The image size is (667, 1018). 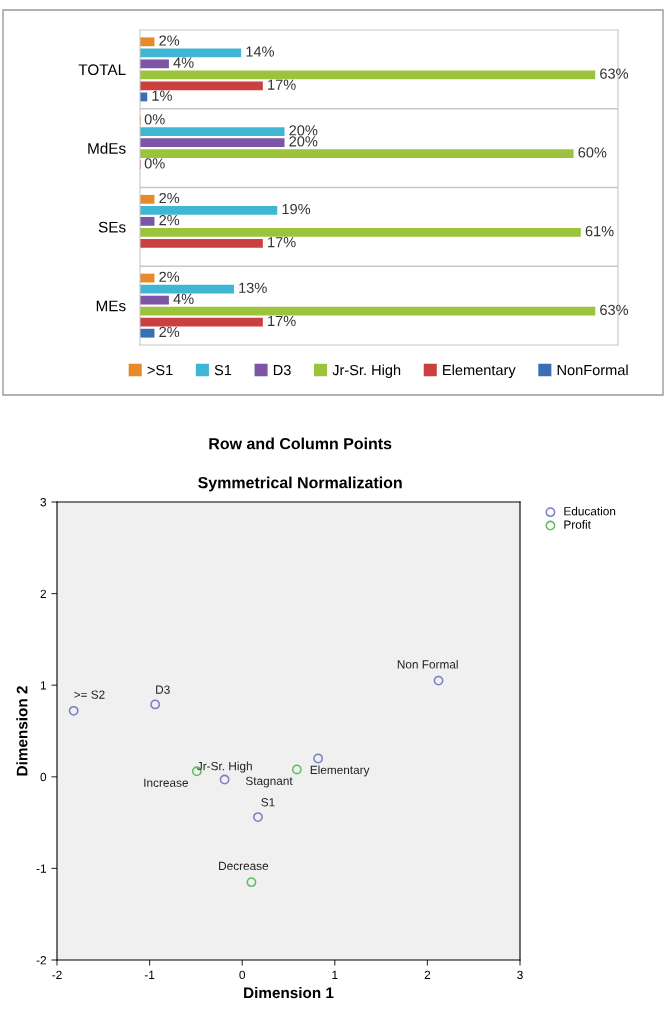 I want to click on x-tick-label: 1, so click(x=335, y=974).